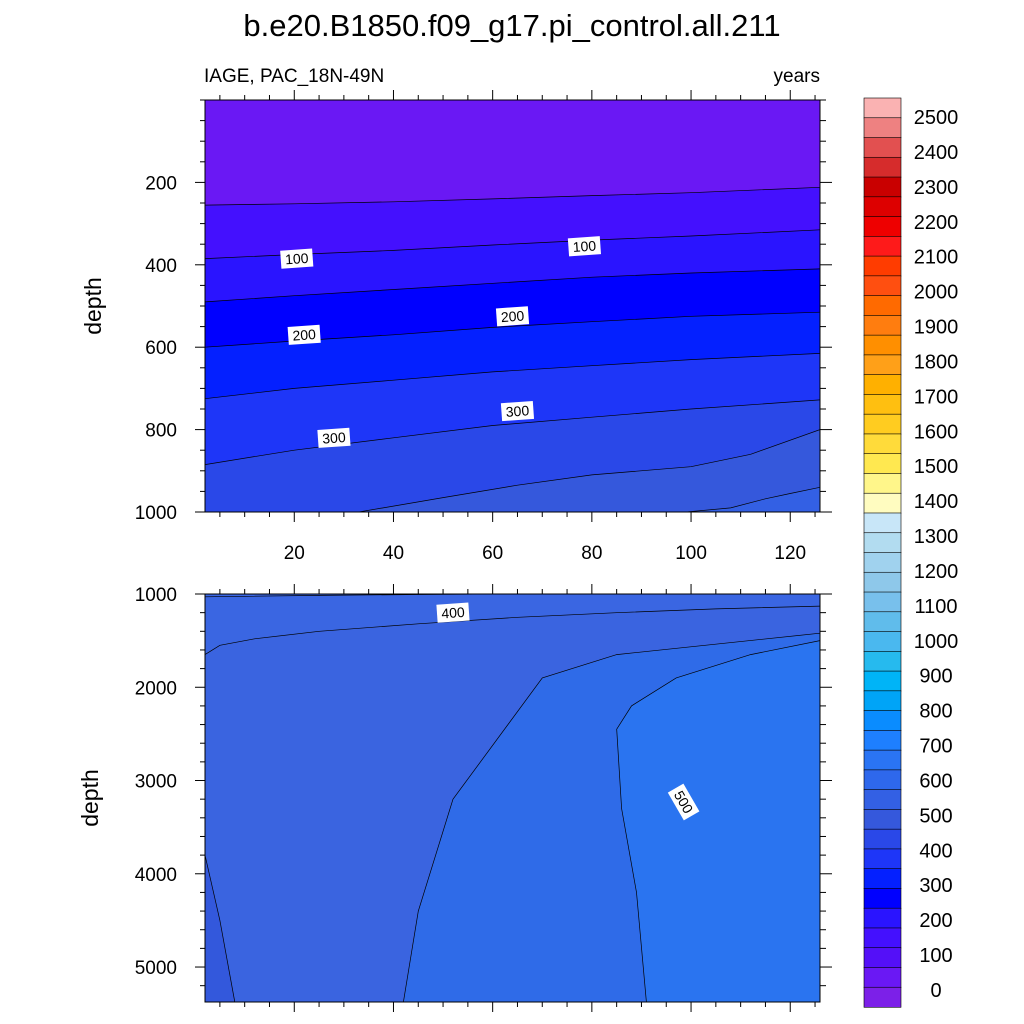 This screenshot has width=1024, height=1024. I want to click on contour-label: 200, so click(304, 334).